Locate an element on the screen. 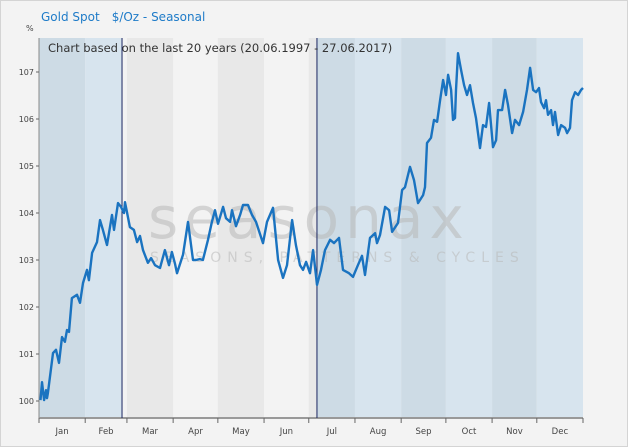 The image size is (628, 447). y-tick-label: 100 is located at coordinates (26, 401).